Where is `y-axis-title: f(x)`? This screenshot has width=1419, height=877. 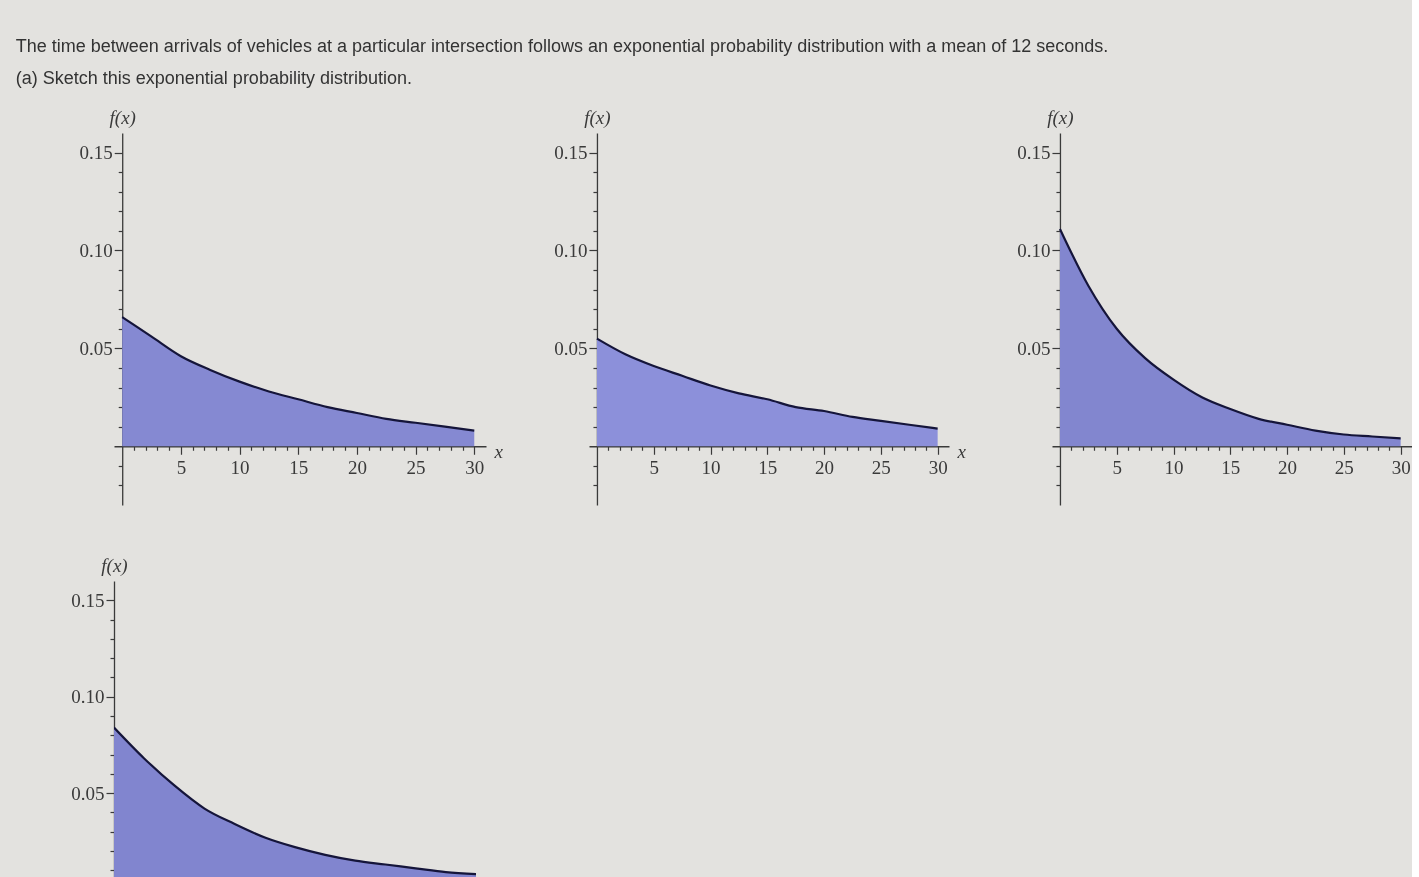 y-axis-title: f(x) is located at coordinates (114, 565).